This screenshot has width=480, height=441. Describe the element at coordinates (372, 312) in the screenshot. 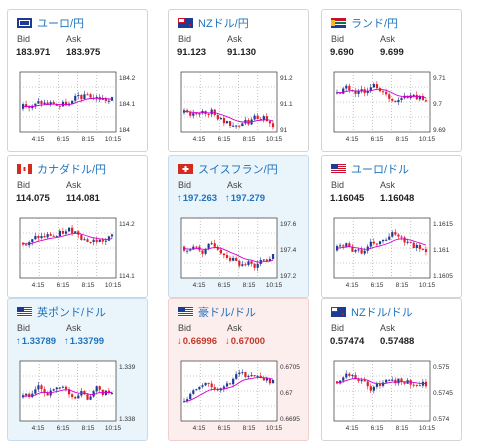

I see `currency-pair-link: NZドル/ドル` at that location.